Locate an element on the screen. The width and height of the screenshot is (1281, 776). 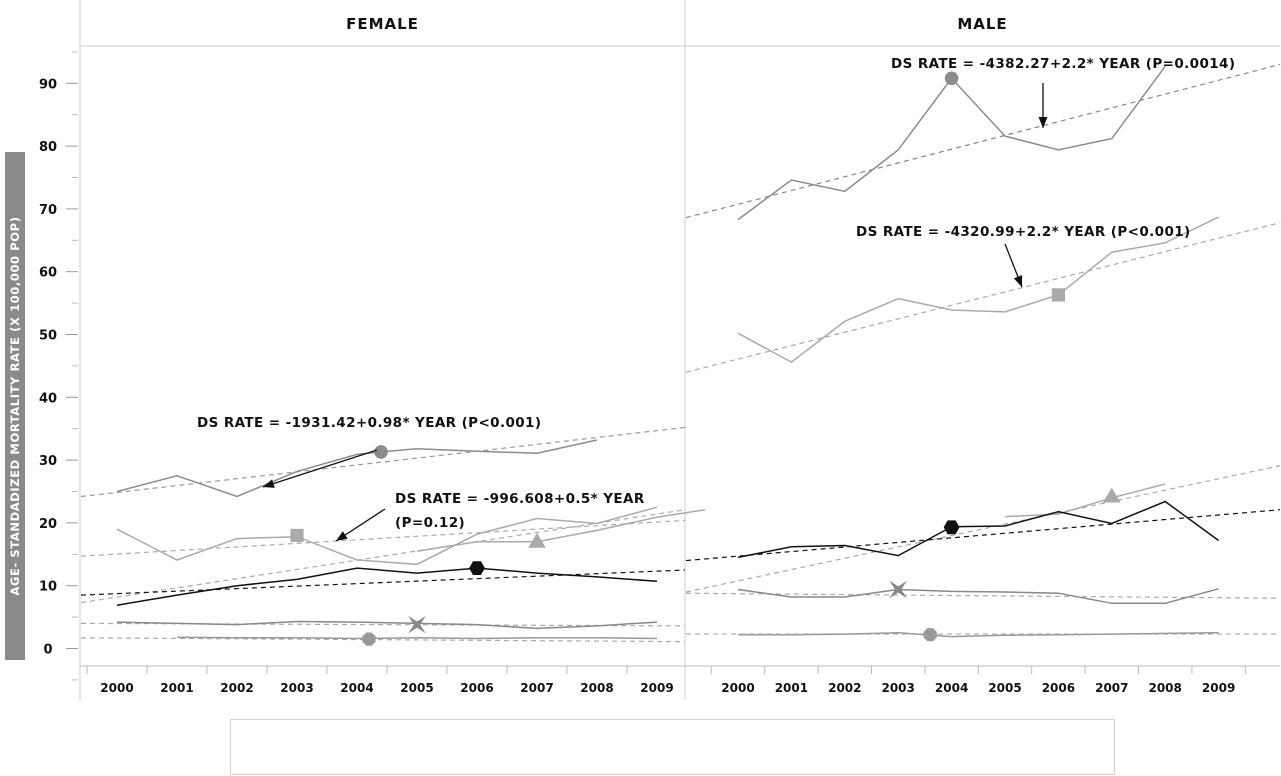
legend is located at coordinates (672, 747).